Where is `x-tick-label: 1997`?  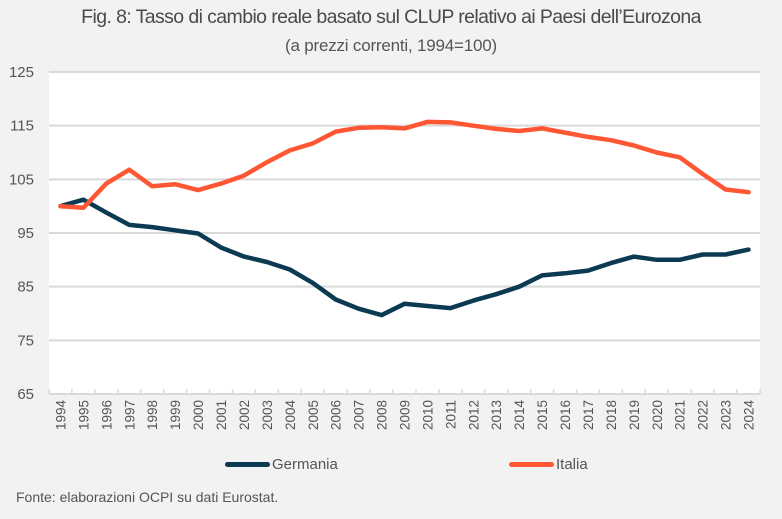 x-tick-label: 1997 is located at coordinates (129, 415).